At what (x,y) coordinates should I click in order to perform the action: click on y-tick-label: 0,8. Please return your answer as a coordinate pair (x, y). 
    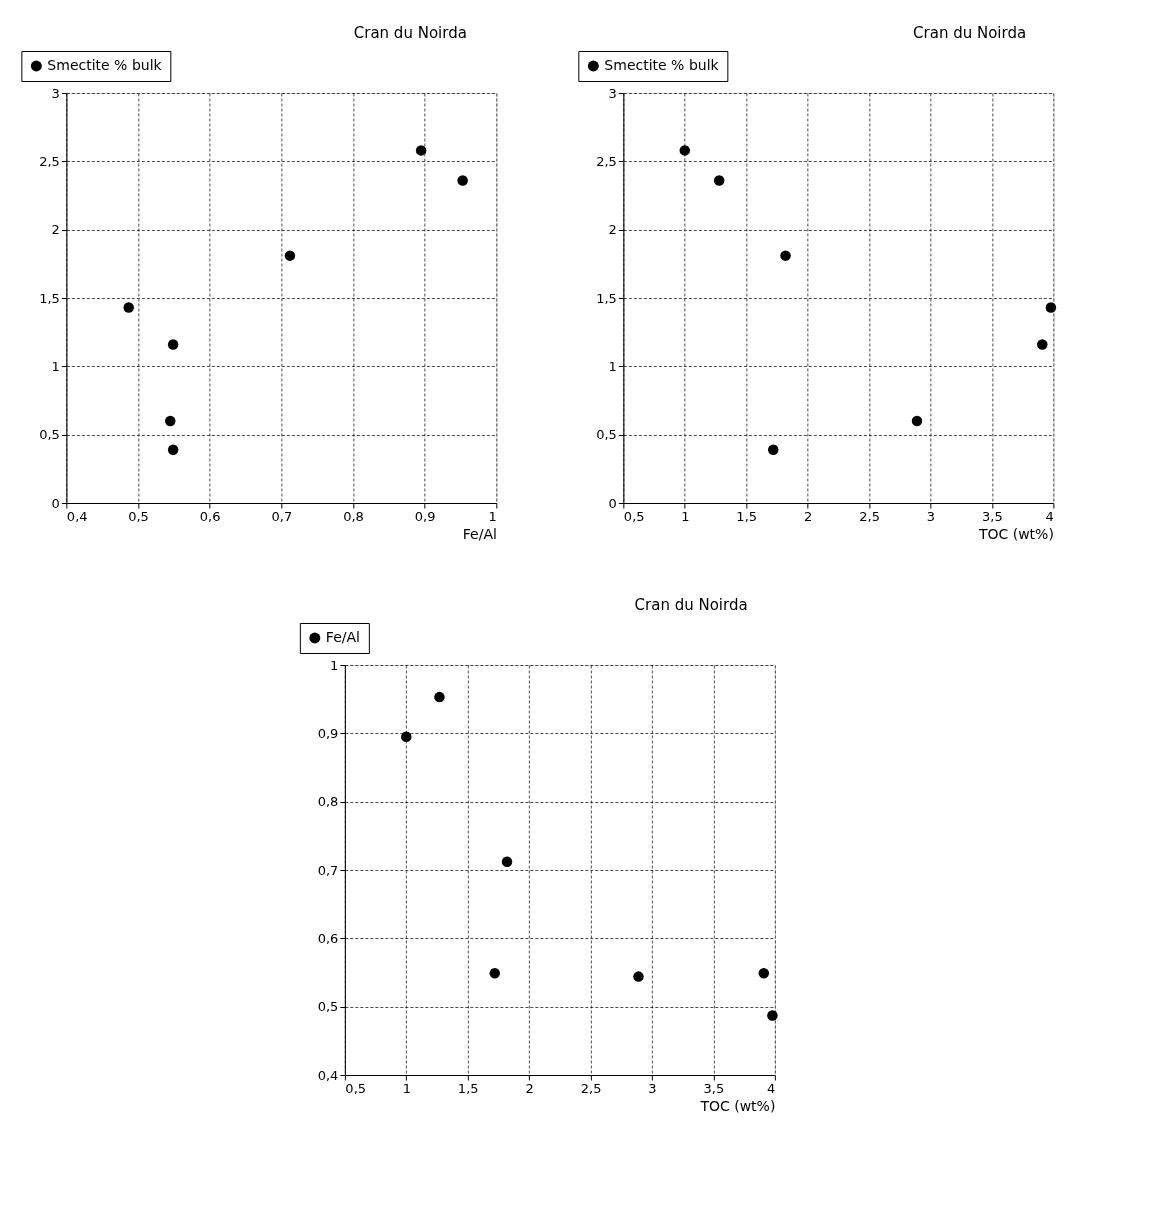
    Looking at the image, I should click on (328, 802).